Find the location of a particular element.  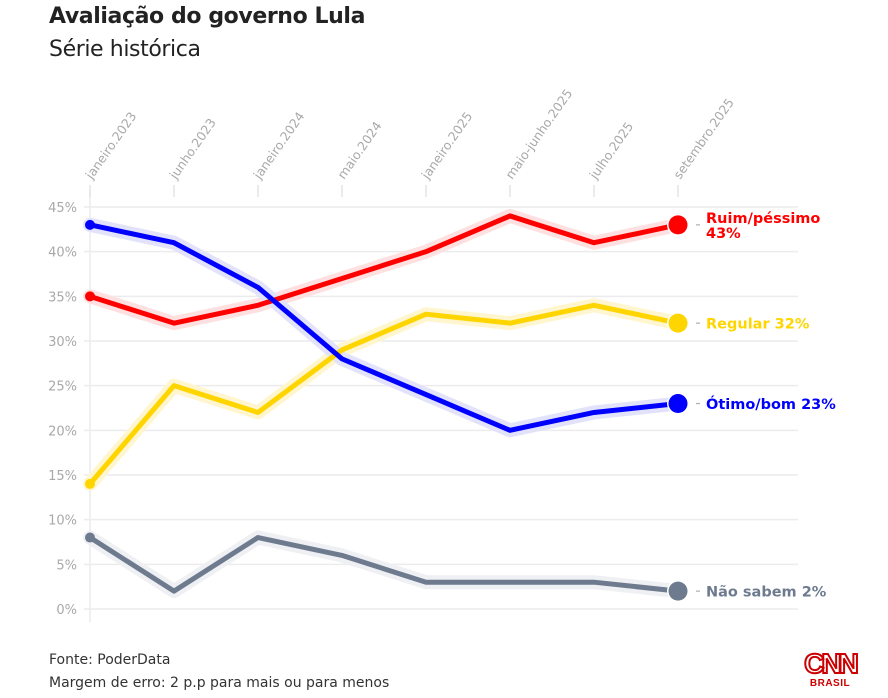

series-start-point-ruim-p-ssimo is located at coordinates (90, 296).